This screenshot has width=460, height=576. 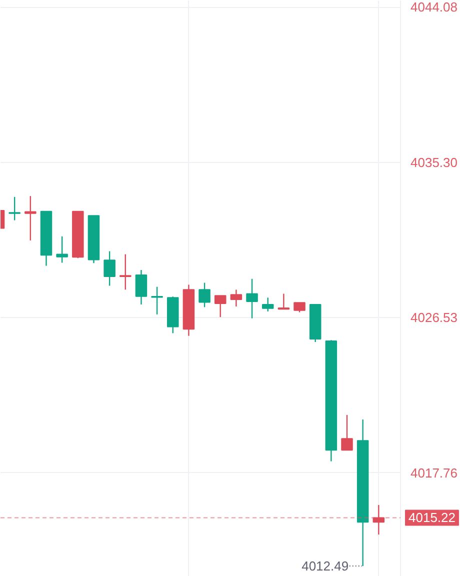 What do you see at coordinates (434, 472) in the screenshot?
I see `y-tick-label: 4017.76` at bounding box center [434, 472].